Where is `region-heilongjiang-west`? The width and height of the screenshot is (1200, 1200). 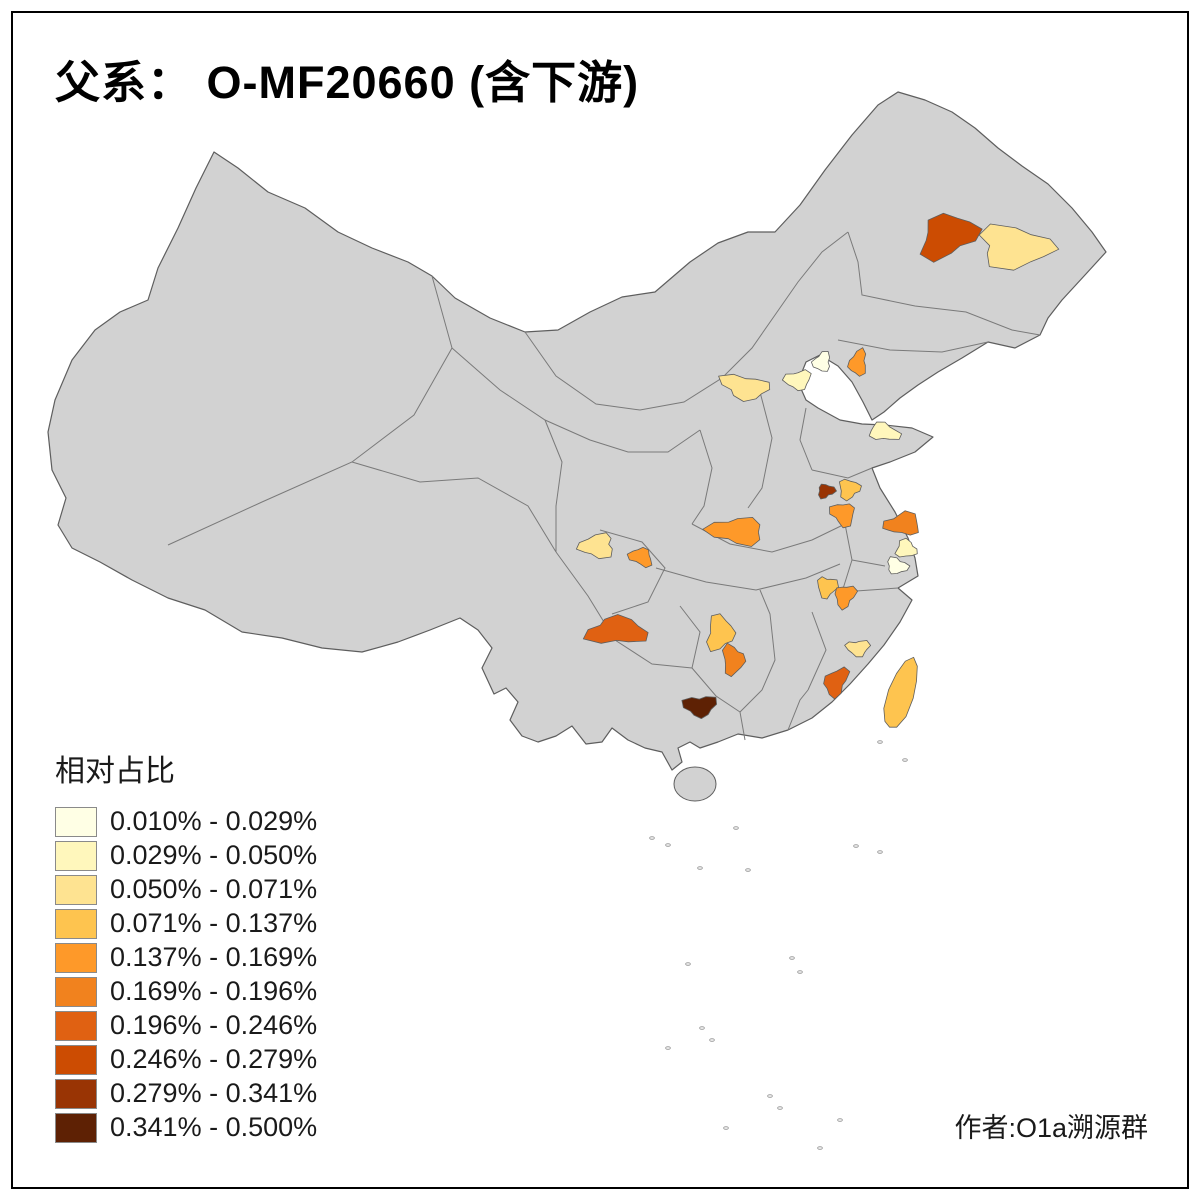
region-heilongjiang-west is located at coordinates (951, 237).